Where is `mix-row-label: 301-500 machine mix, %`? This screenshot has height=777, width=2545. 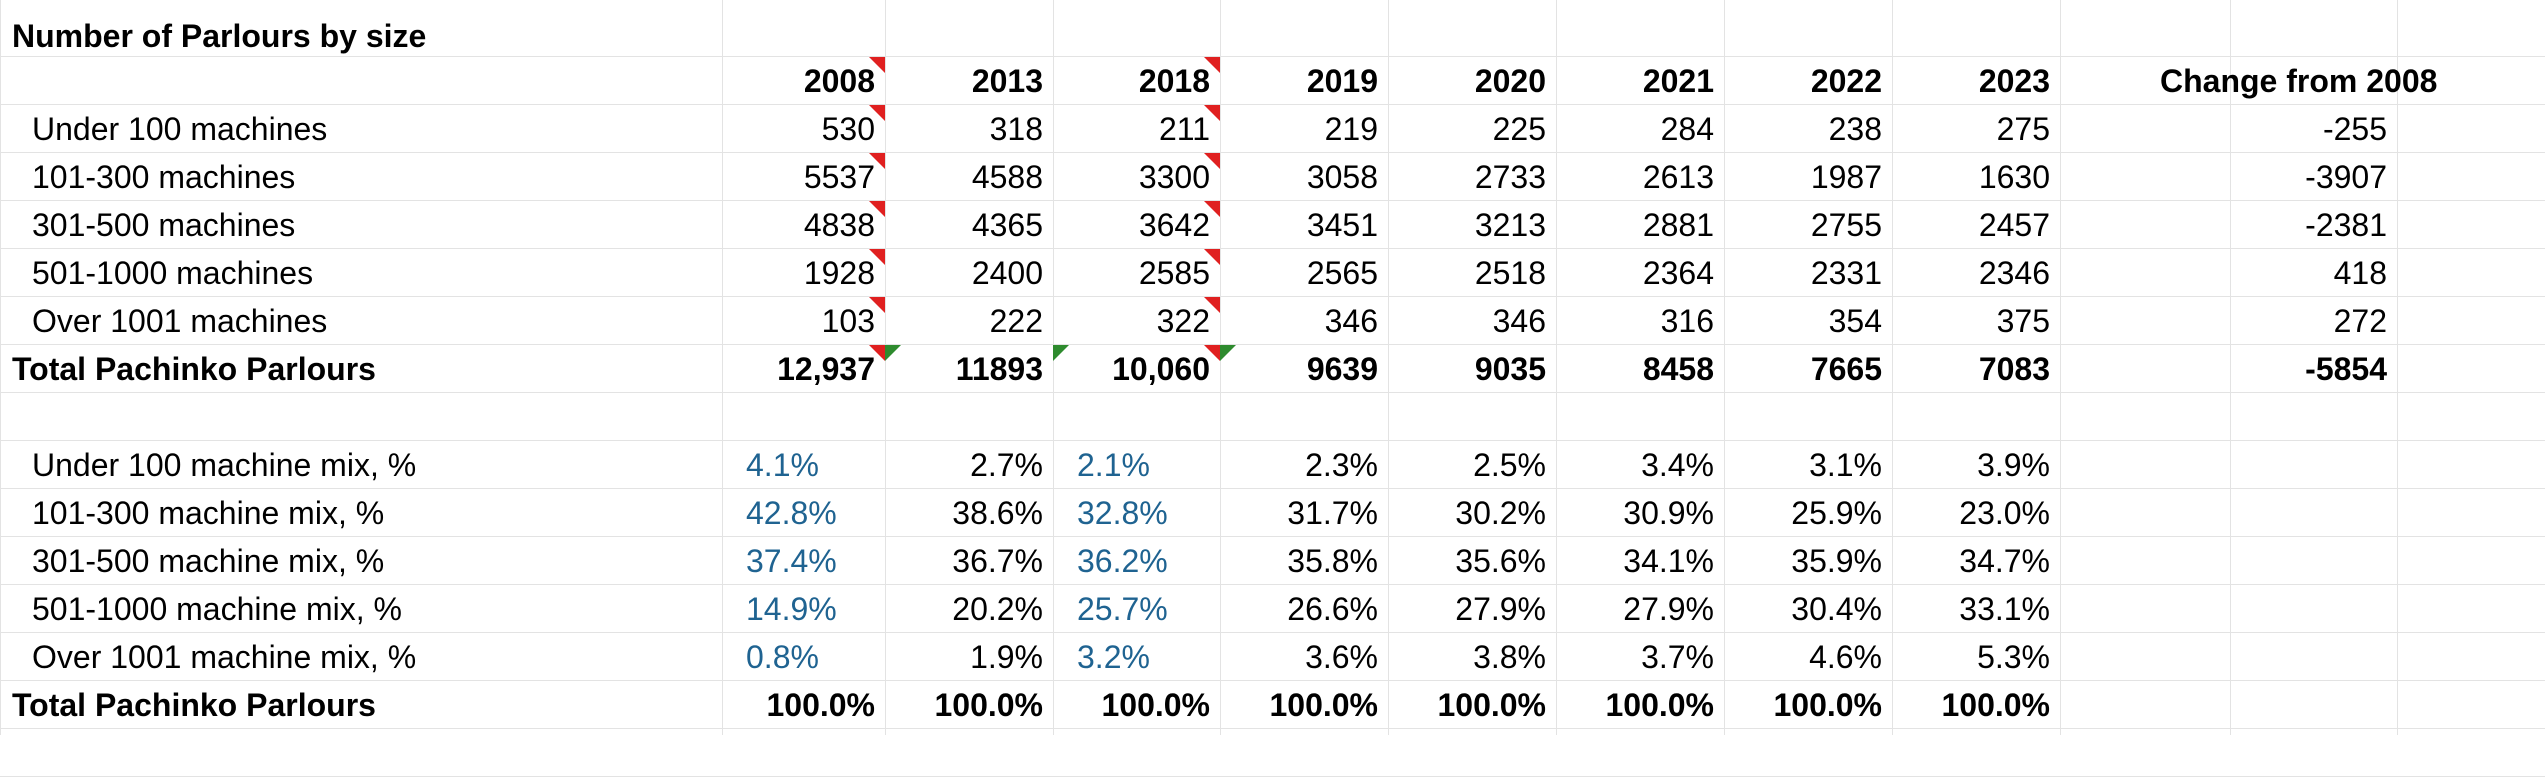
mix-row-label: 301-500 machine mix, % is located at coordinates (208, 561).